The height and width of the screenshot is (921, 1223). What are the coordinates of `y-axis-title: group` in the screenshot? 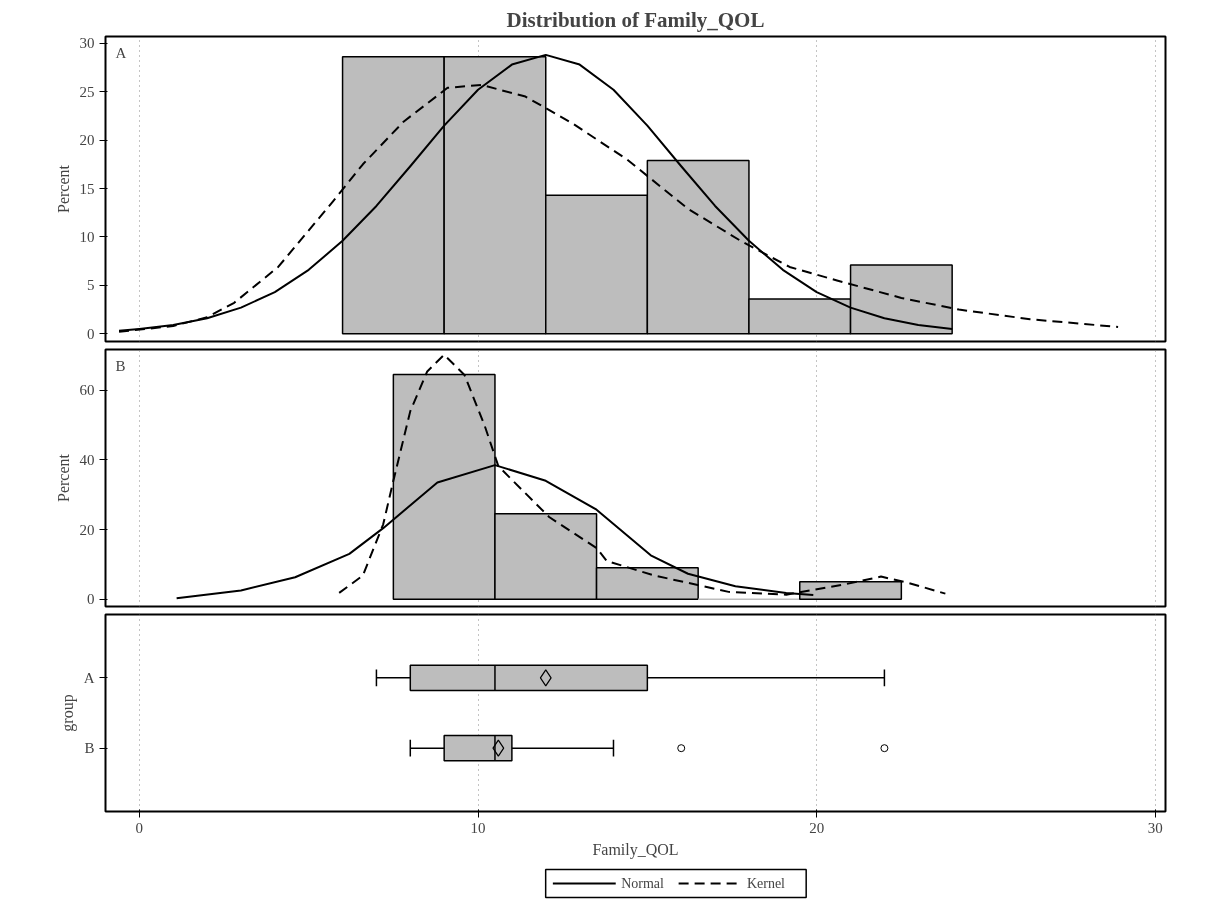 It's located at (67, 713).